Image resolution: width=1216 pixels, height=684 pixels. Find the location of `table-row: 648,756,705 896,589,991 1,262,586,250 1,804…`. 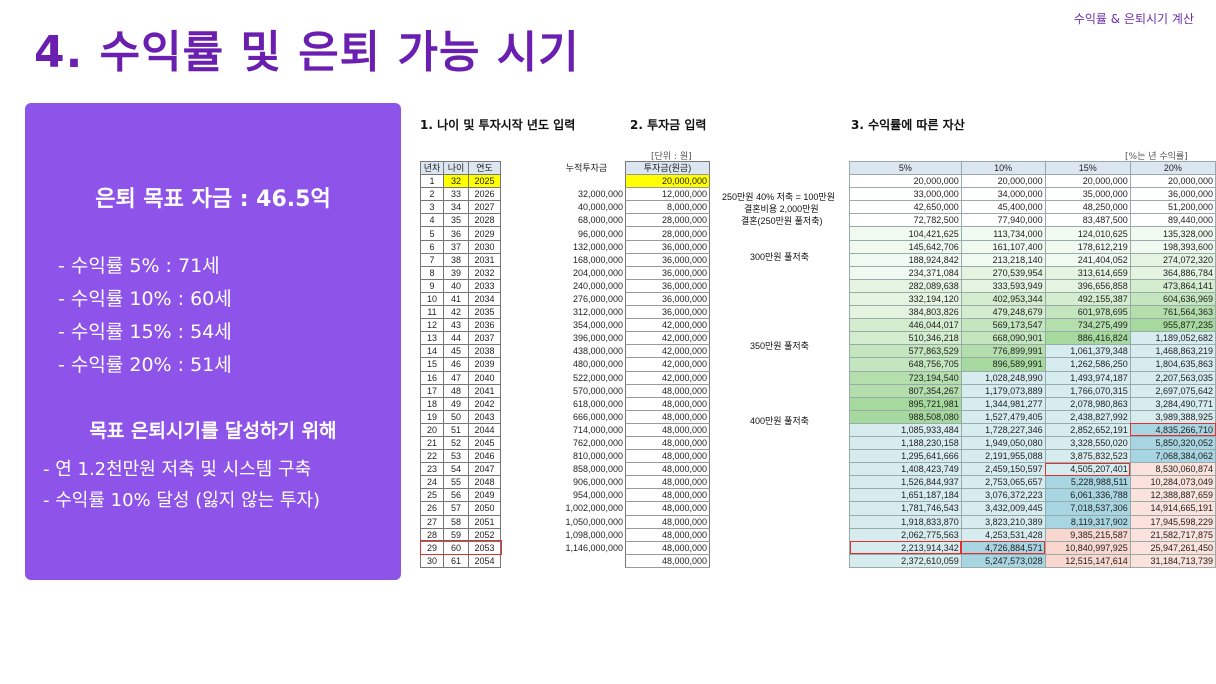

table-row: 648,756,705 896,589,991 1,262,586,250 1,804… is located at coordinates (1032, 364).